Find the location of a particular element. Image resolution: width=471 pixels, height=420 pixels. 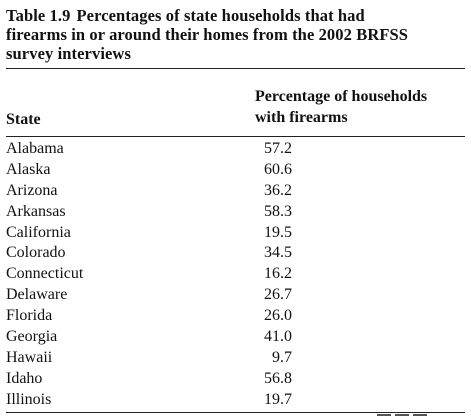

percentage-cell: 26.0 is located at coordinates (278, 316).